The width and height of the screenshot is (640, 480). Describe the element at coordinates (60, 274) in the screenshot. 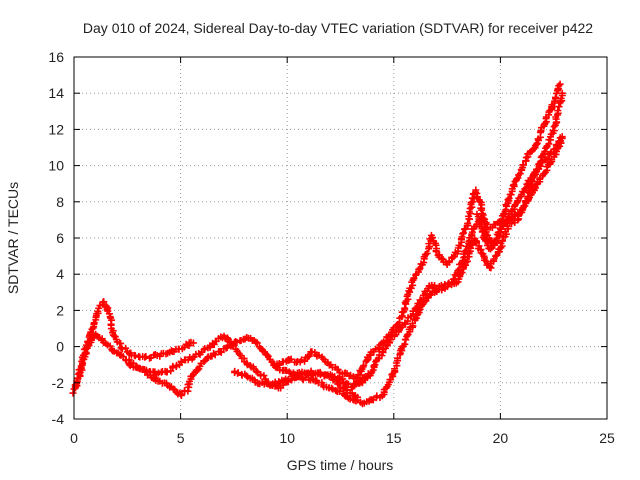

I see `y-tick-label: 4` at that location.